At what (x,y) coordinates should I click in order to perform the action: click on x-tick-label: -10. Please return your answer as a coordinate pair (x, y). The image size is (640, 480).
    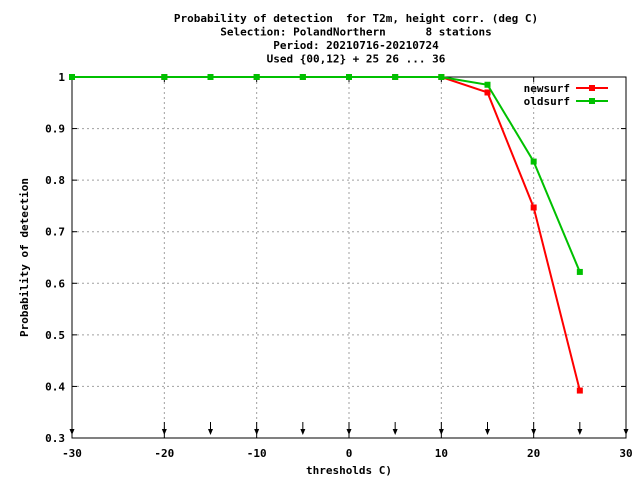
    Looking at the image, I should click on (257, 453).